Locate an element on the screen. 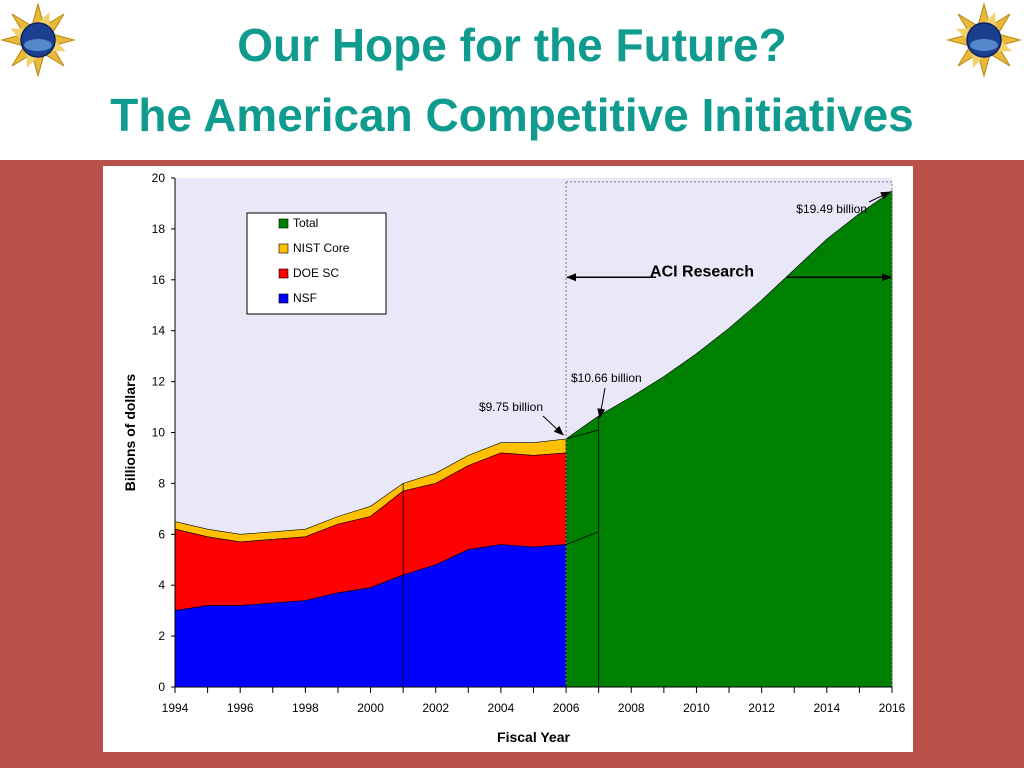  x-tick-label: 2000 is located at coordinates (370, 708).